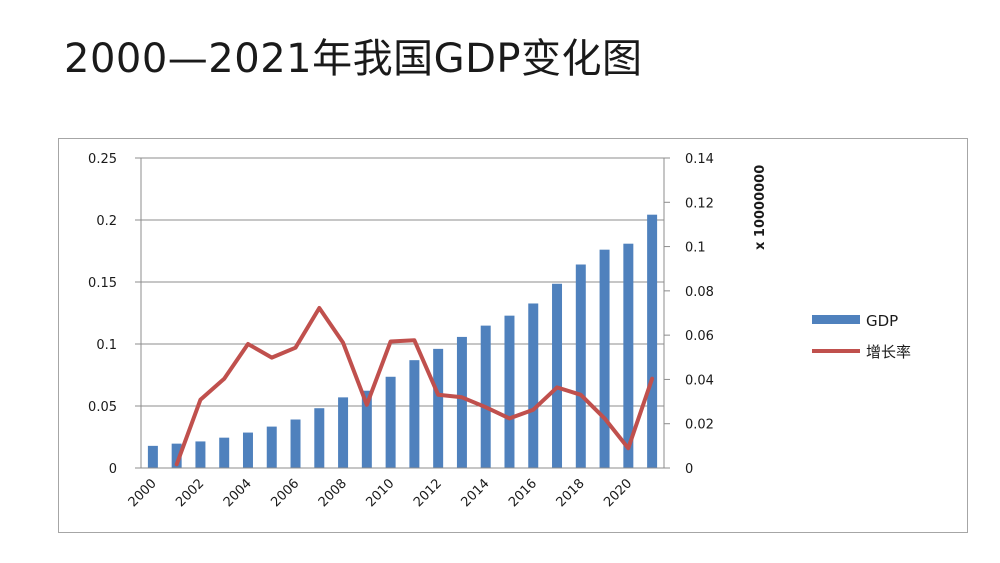  I want to click on right-tick-label: 0.08, so click(699, 292).